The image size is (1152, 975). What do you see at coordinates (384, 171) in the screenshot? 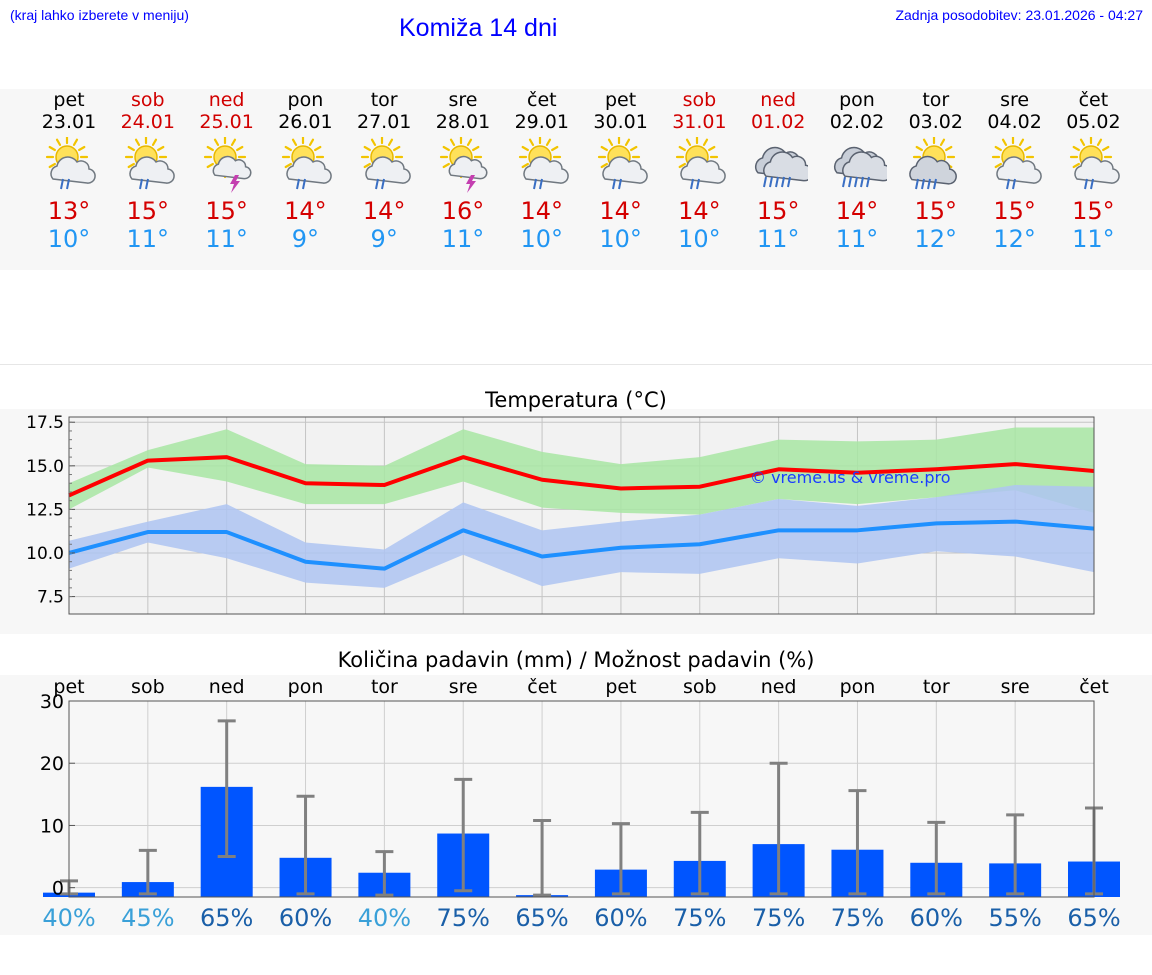
I see `forecast-day: tor 27.01 14° 9°` at bounding box center [384, 171].